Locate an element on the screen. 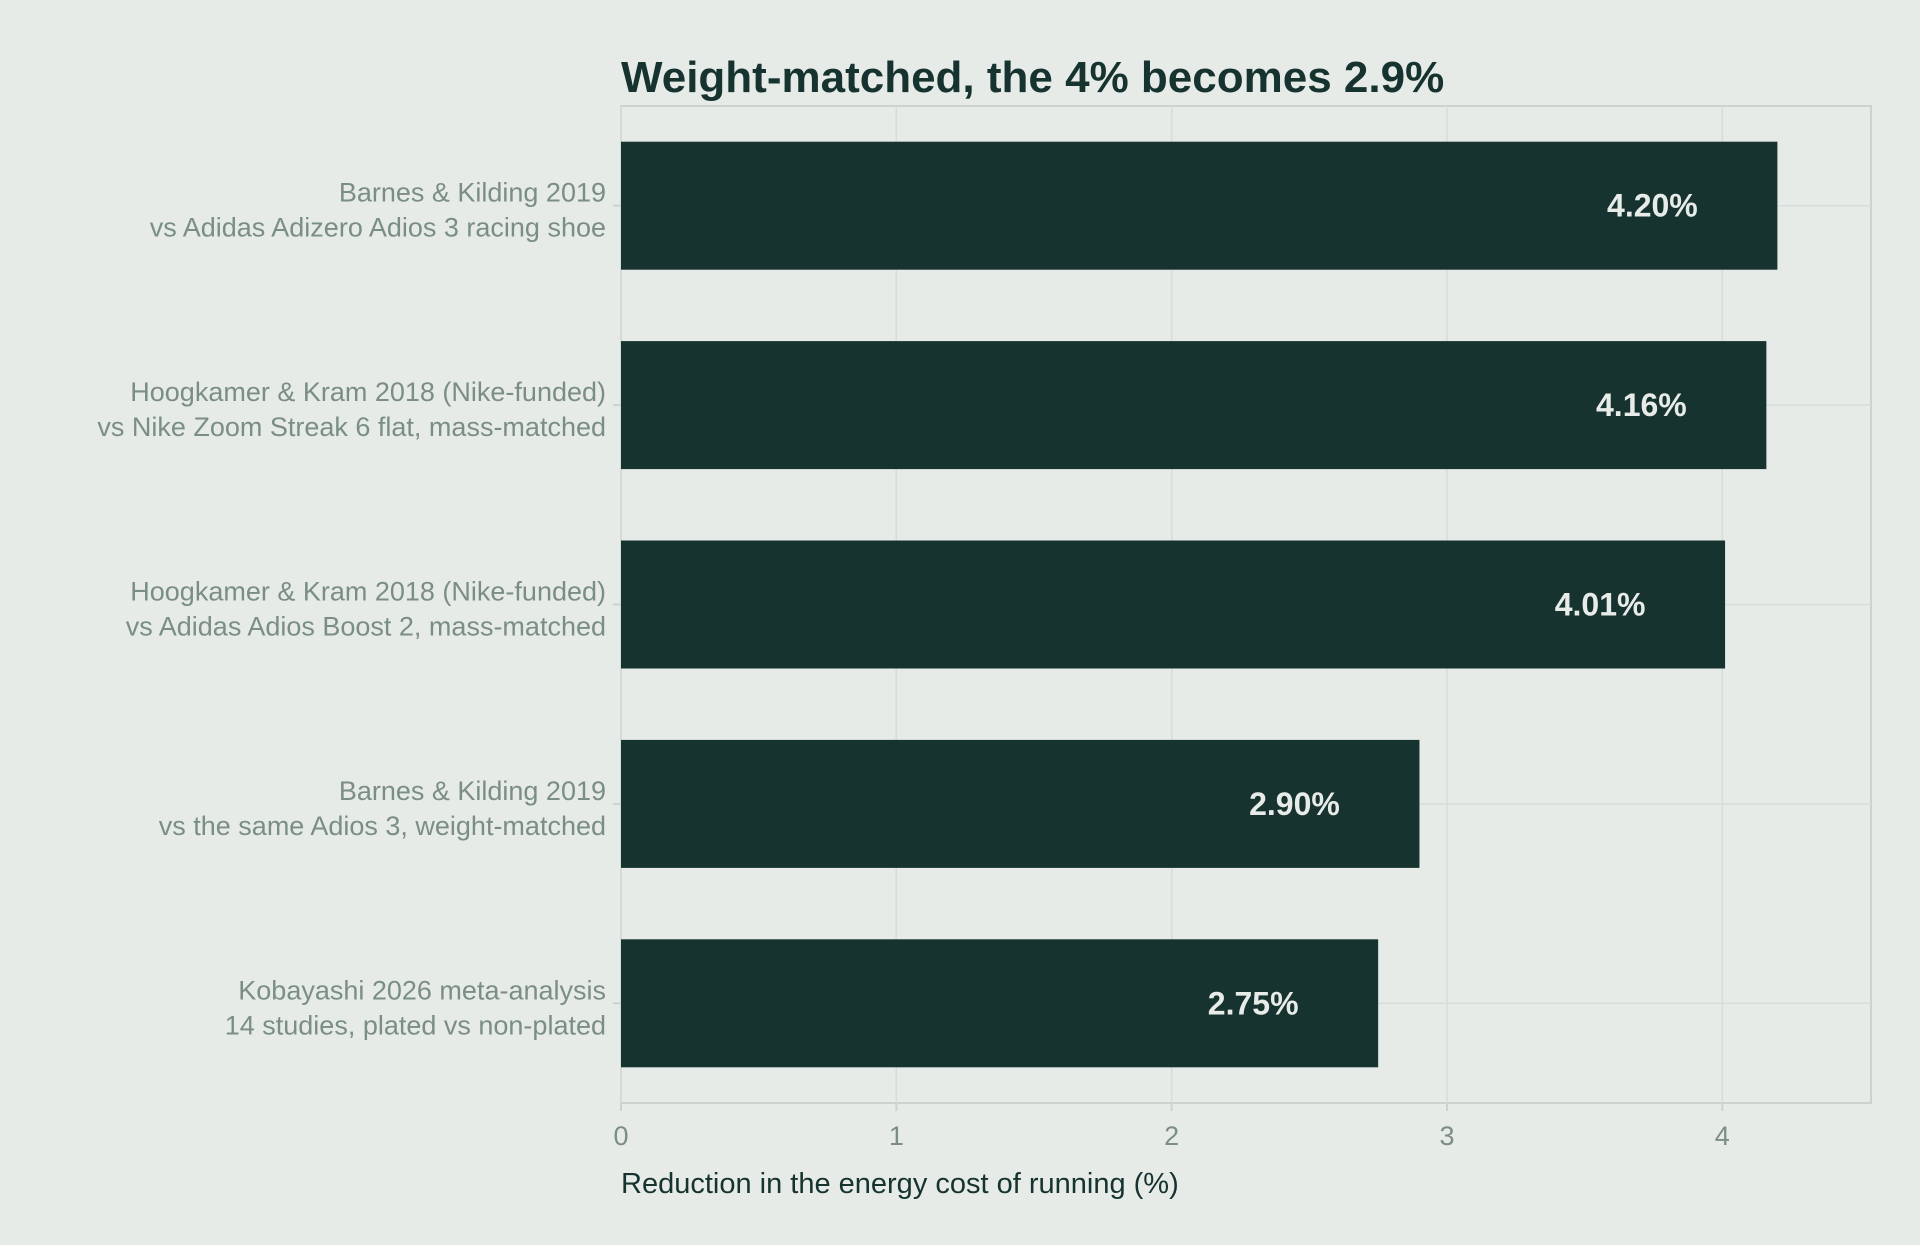  category-label-line-2: 14 studies, plated vs non-plated is located at coordinates (415, 1025).